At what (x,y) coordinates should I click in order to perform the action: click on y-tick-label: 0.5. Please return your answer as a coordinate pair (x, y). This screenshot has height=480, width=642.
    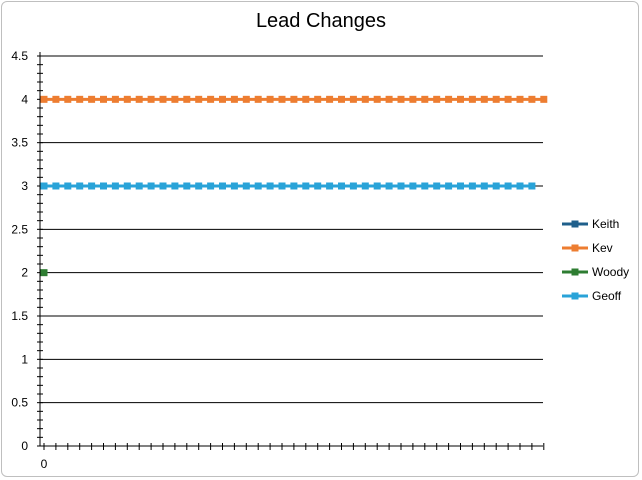
    Looking at the image, I should click on (19, 403).